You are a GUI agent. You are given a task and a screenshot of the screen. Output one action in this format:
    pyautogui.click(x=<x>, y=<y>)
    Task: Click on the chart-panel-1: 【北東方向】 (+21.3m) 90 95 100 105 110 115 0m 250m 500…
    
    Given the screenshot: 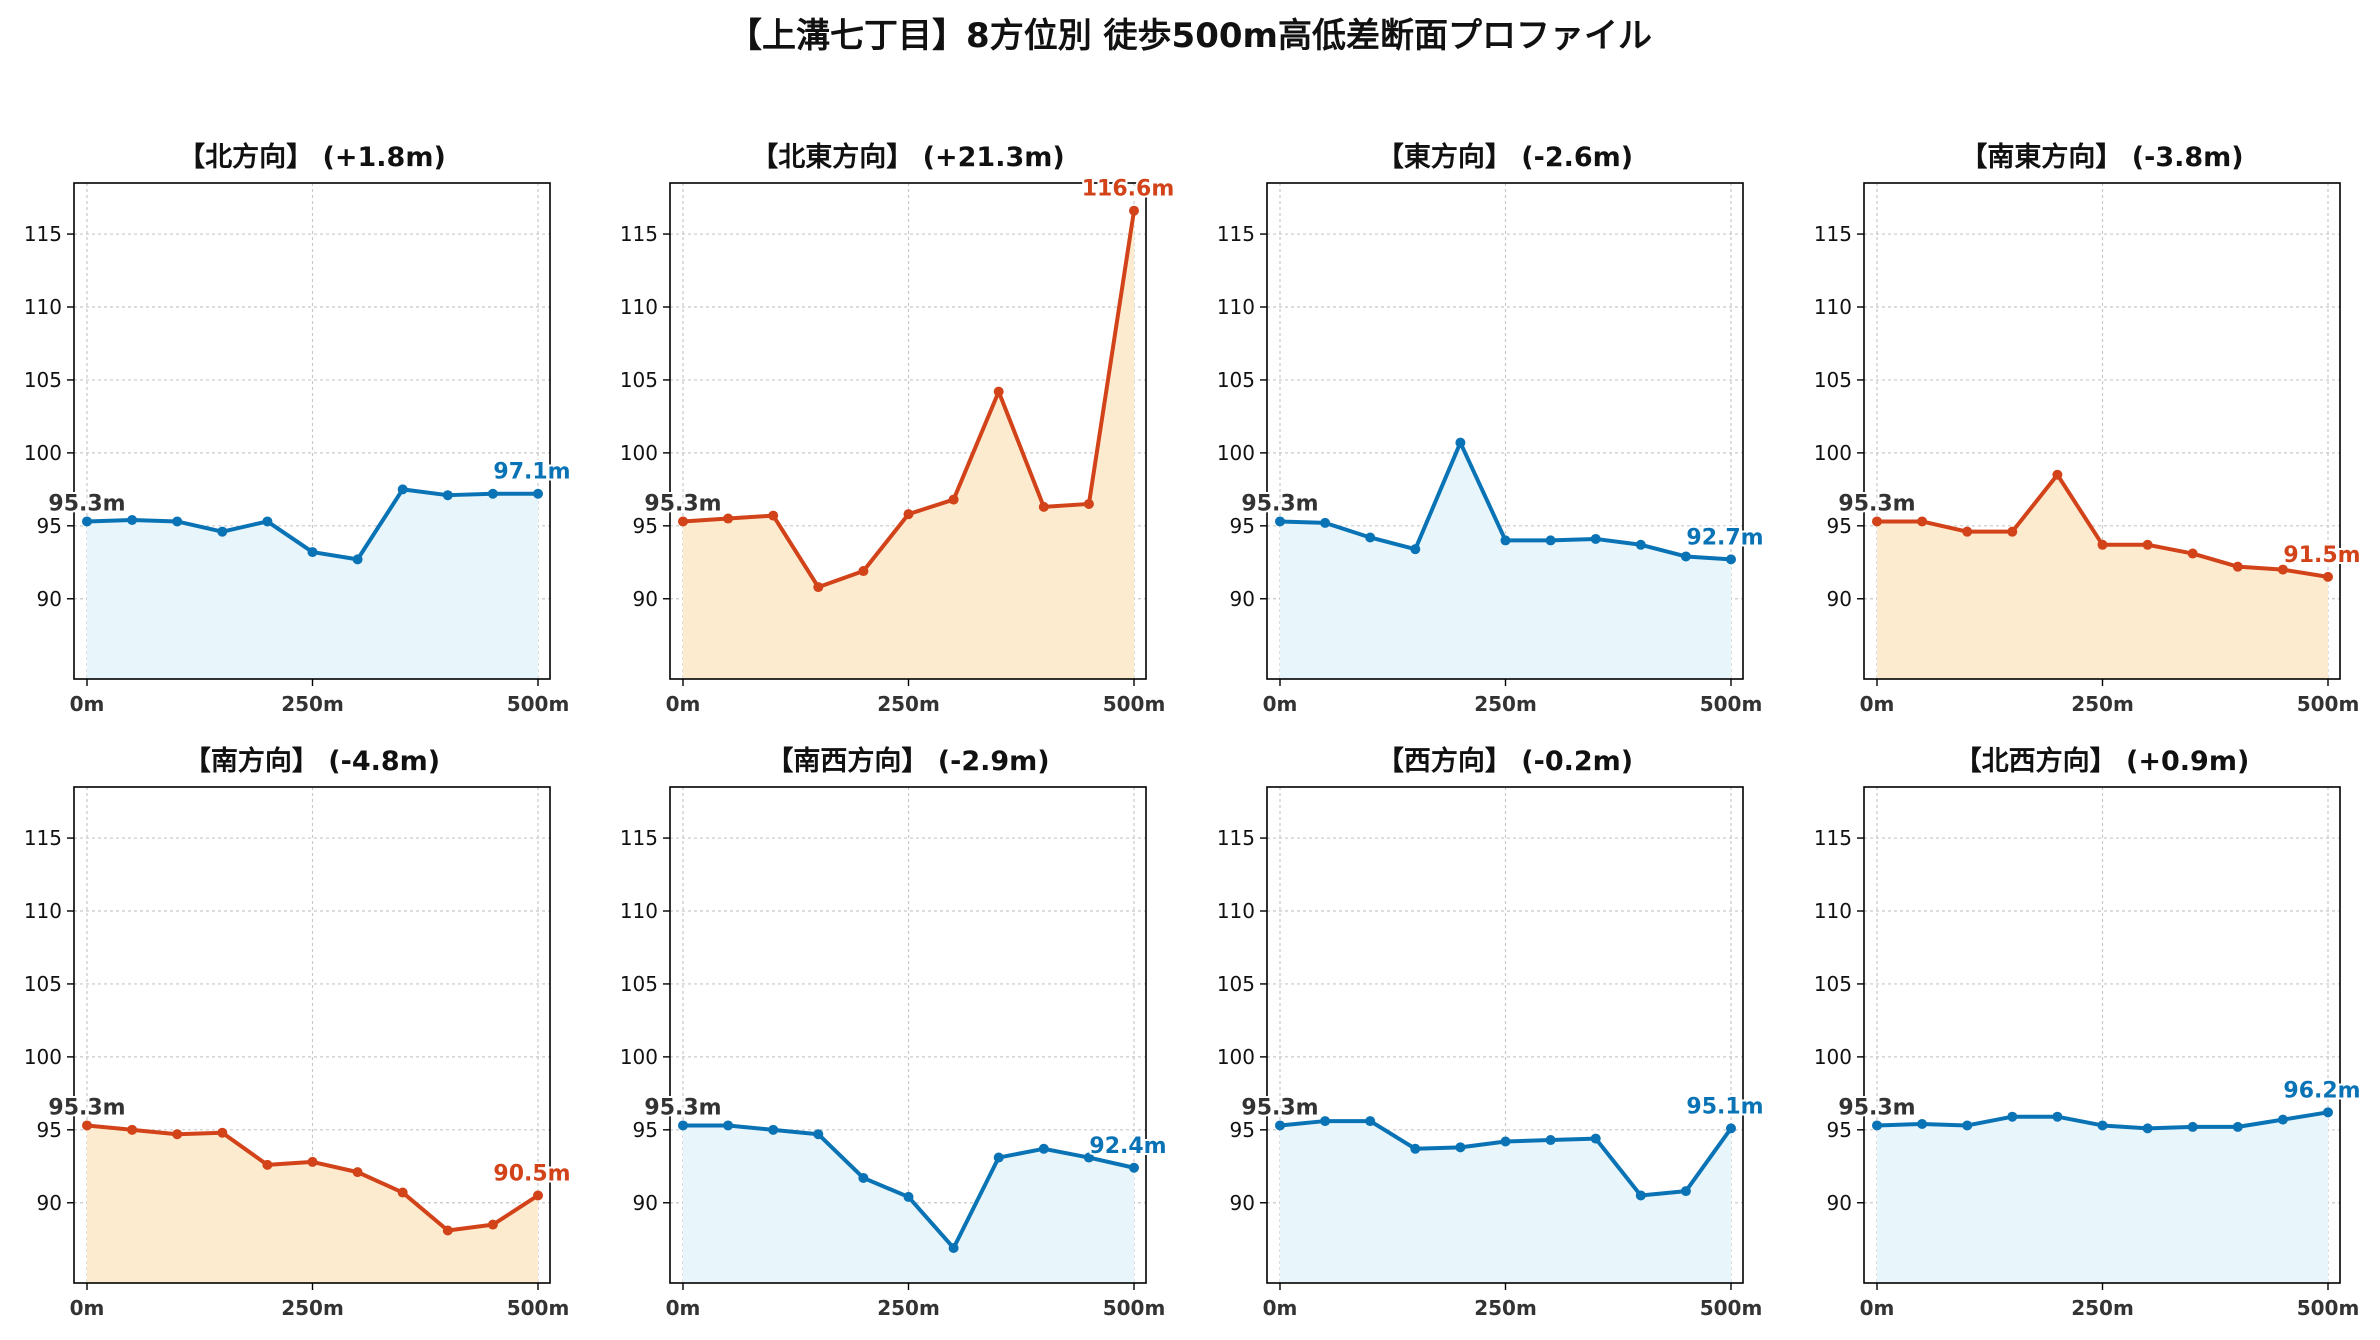 What is the action you would take?
    pyautogui.click(x=898, y=428)
    